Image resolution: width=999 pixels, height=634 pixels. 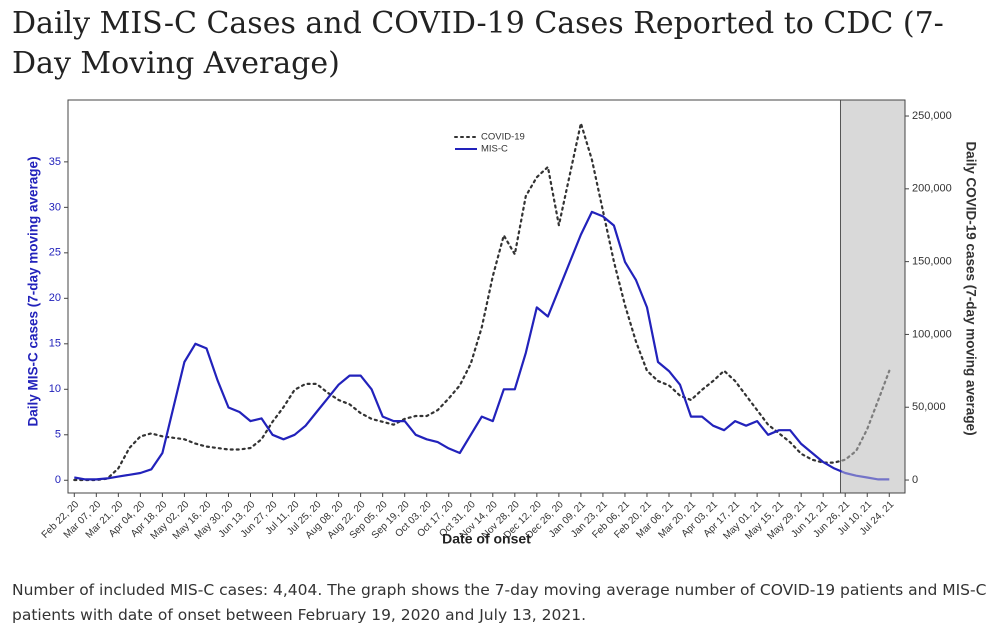 I want to click on y2-tick-label: 100,000, so click(x=932, y=334).